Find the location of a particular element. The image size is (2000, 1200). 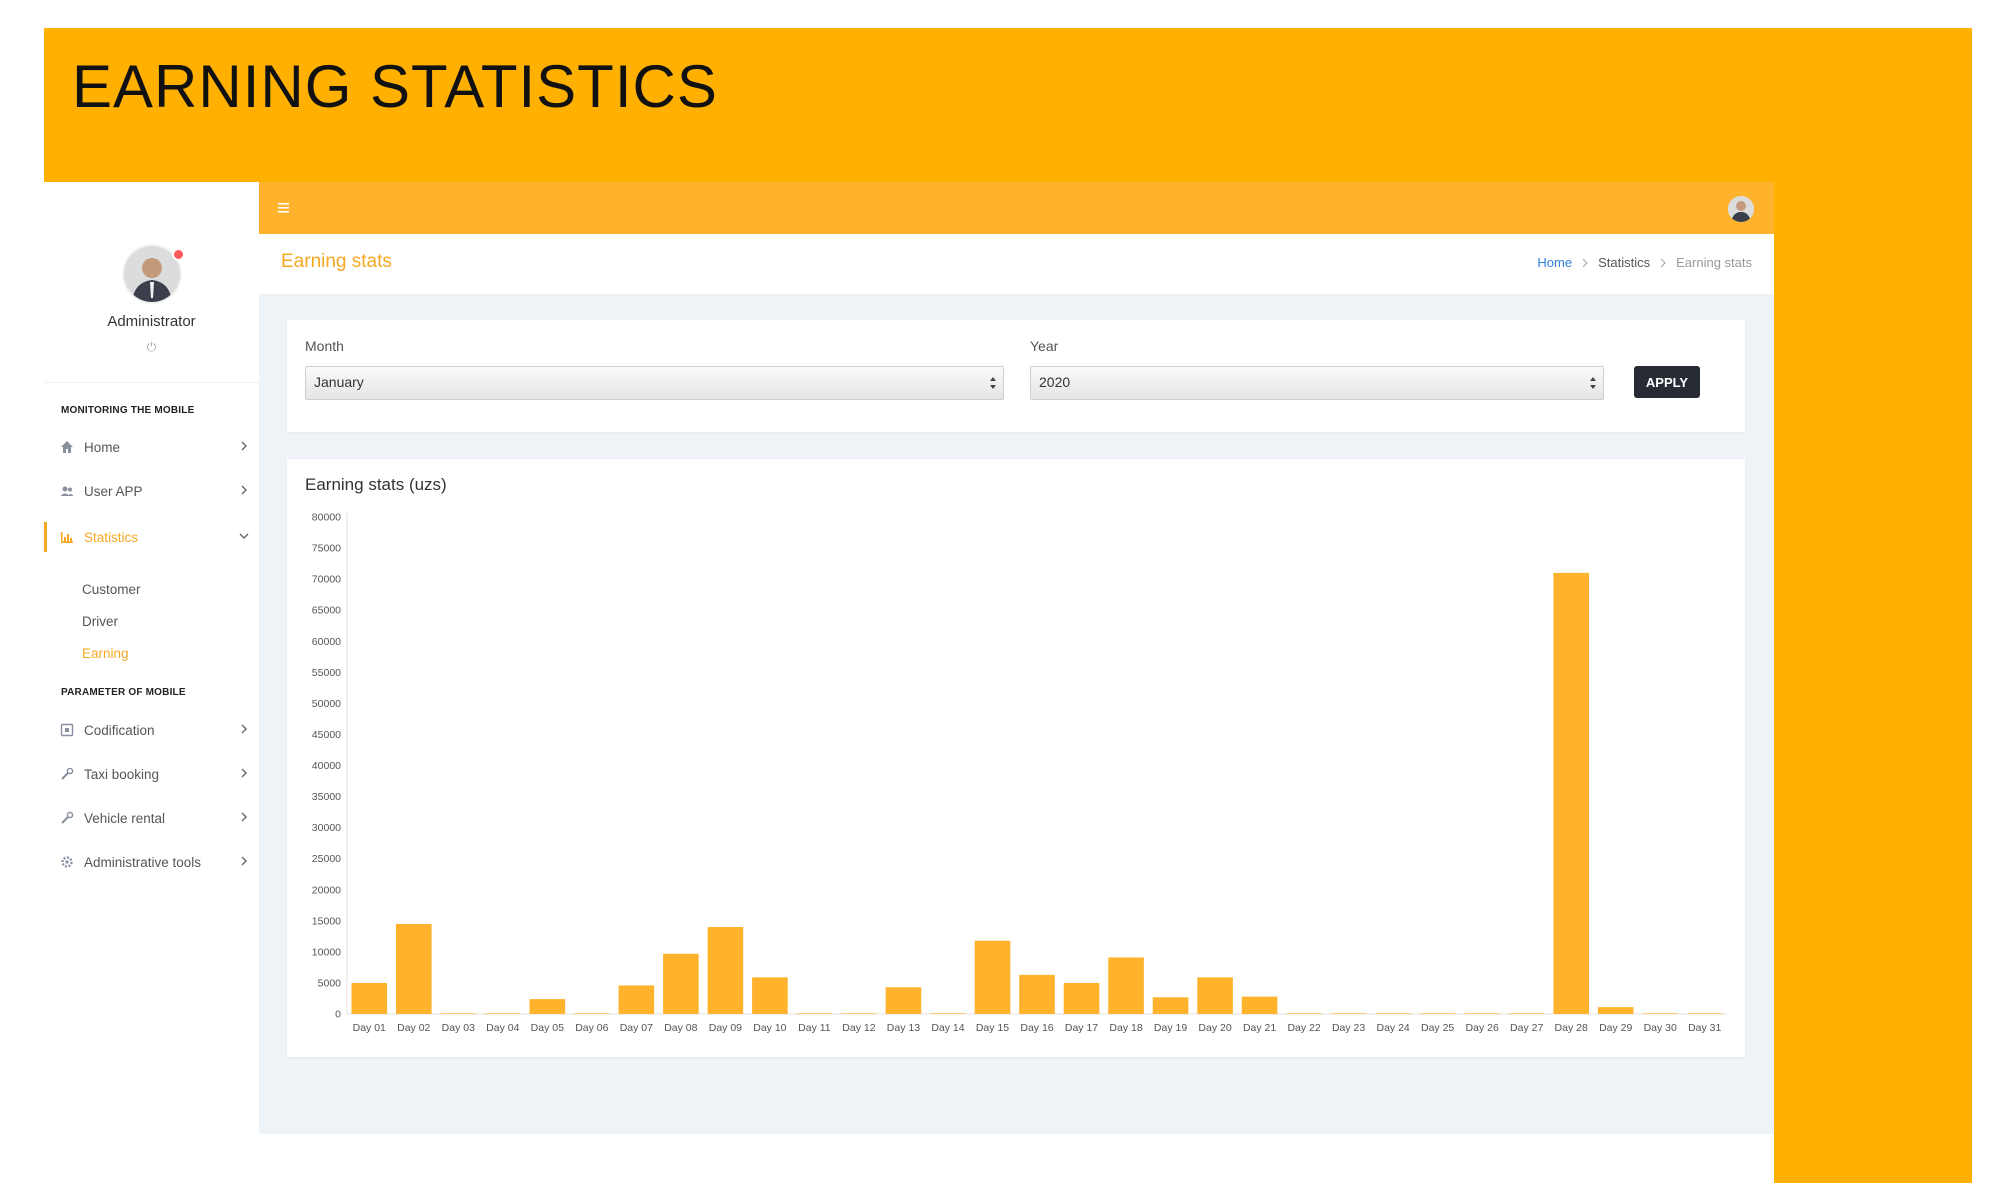

sidebar-item-label: Administrative tools is located at coordinates (143, 862).